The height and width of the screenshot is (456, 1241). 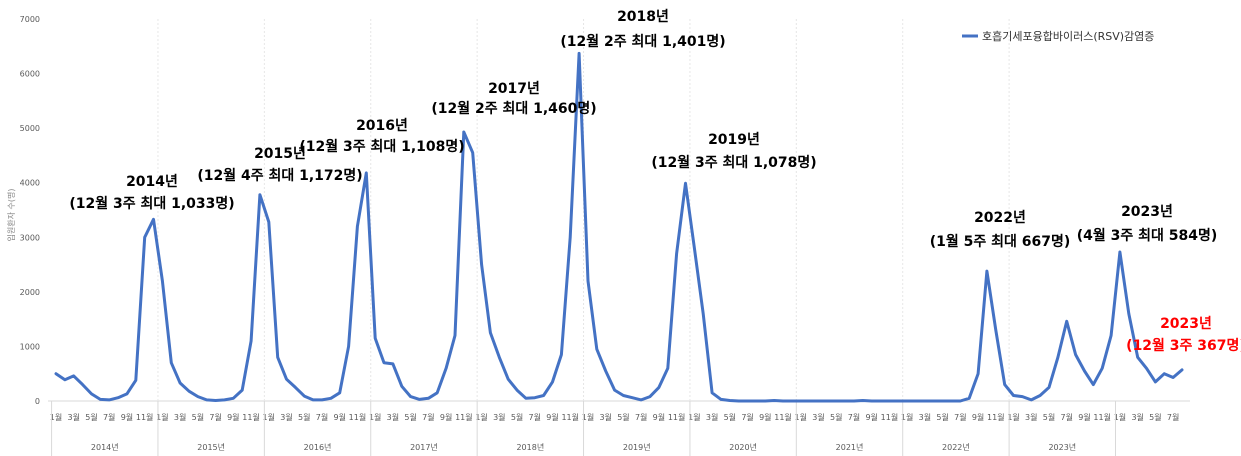 What do you see at coordinates (1062, 447) in the screenshot?
I see `year-label: 2023년` at bounding box center [1062, 447].